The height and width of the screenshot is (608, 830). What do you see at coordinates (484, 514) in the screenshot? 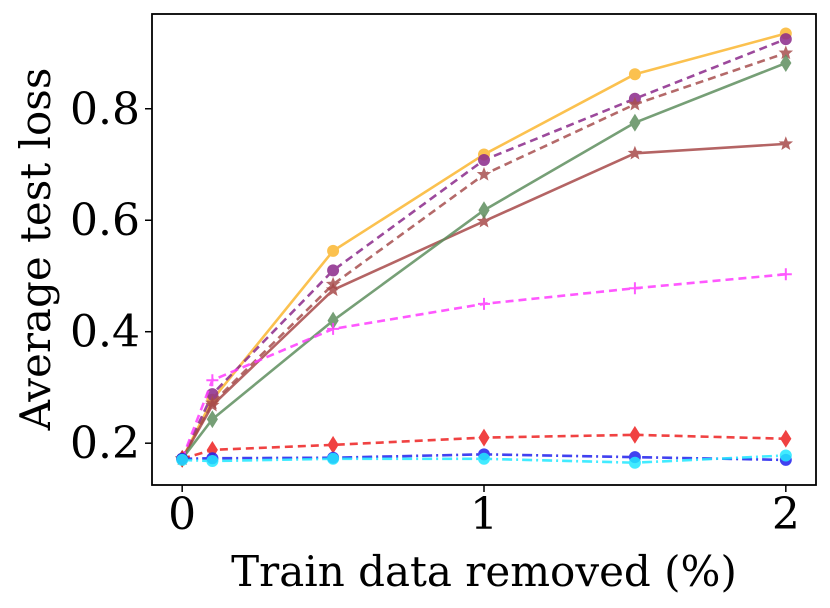
I see `x-tick-label: 1` at bounding box center [484, 514].